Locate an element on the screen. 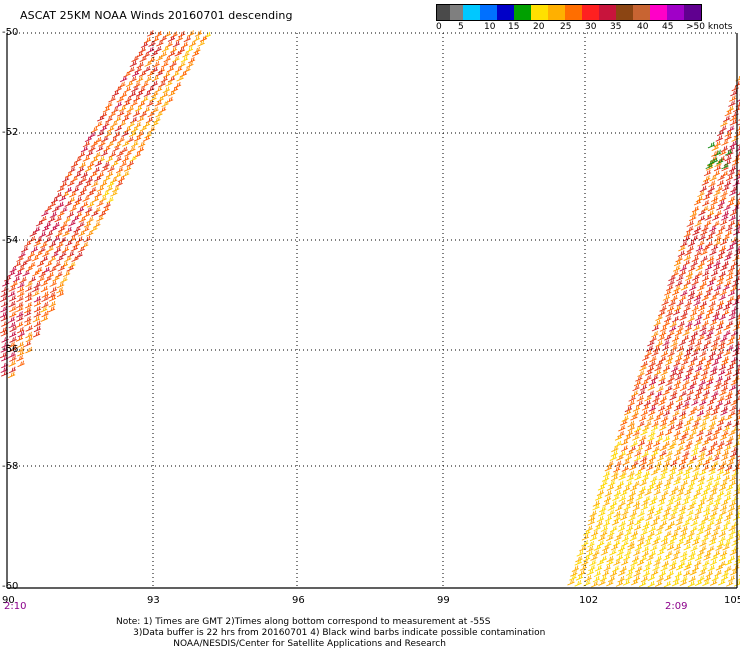  legend-label: 30 is located at coordinates (591, 27).